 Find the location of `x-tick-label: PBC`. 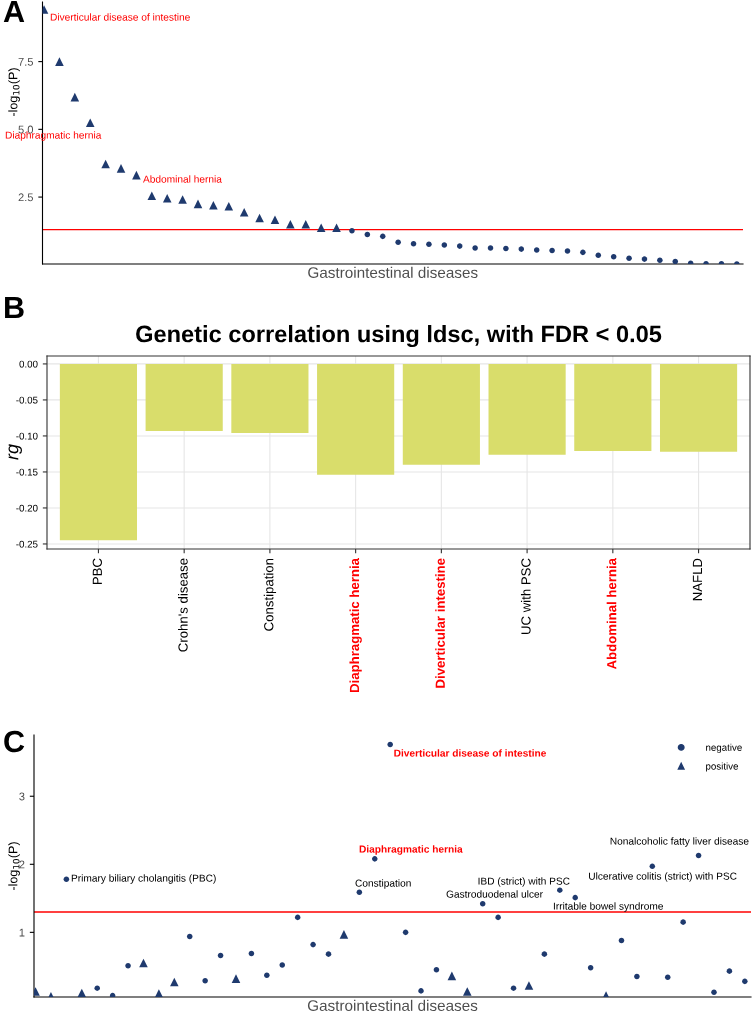

x-tick-label: PBC is located at coordinates (97, 571).